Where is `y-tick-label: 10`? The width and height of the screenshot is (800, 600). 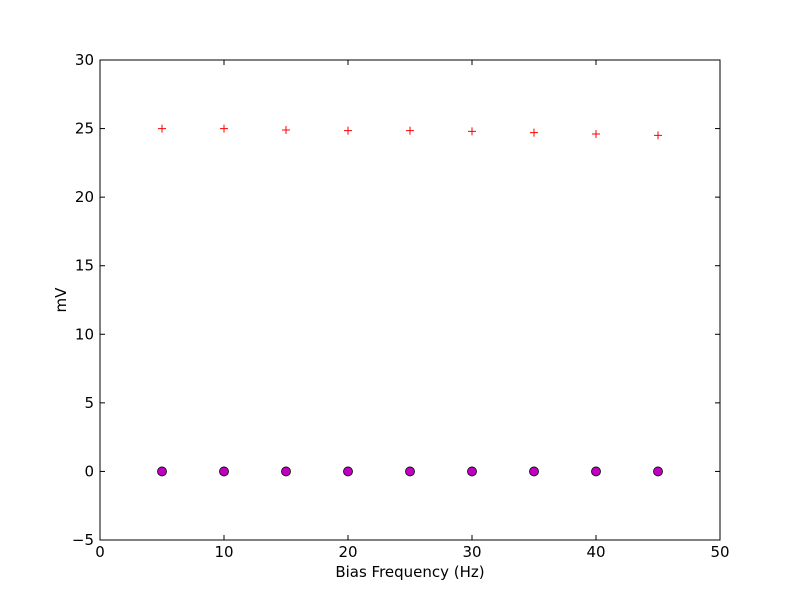
y-tick-label: 10 is located at coordinates (84, 334).